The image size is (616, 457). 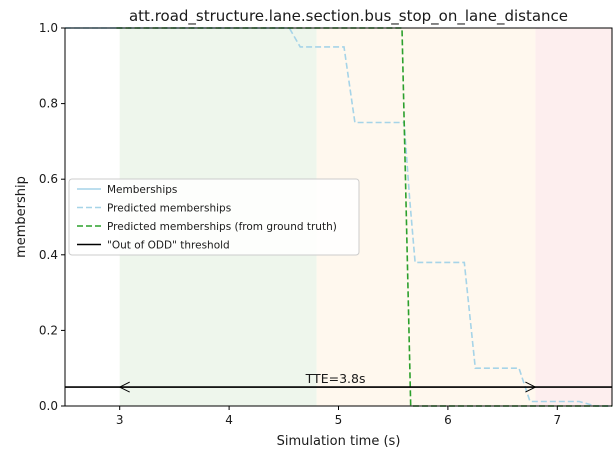 I want to click on x-axis-label: Simulation time (s), so click(x=339, y=441).